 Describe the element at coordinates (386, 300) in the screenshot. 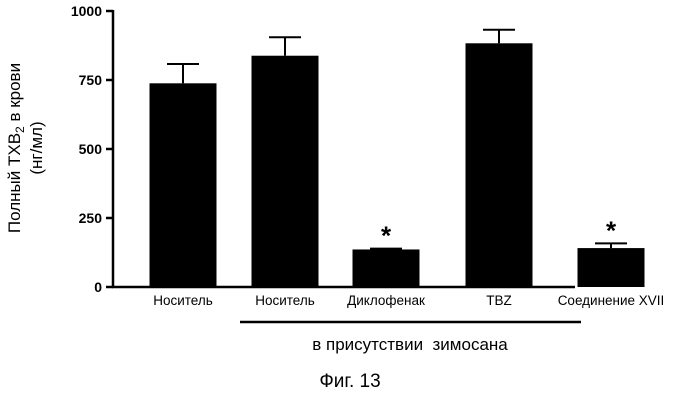

I see `category-label: Диклофенак` at that location.